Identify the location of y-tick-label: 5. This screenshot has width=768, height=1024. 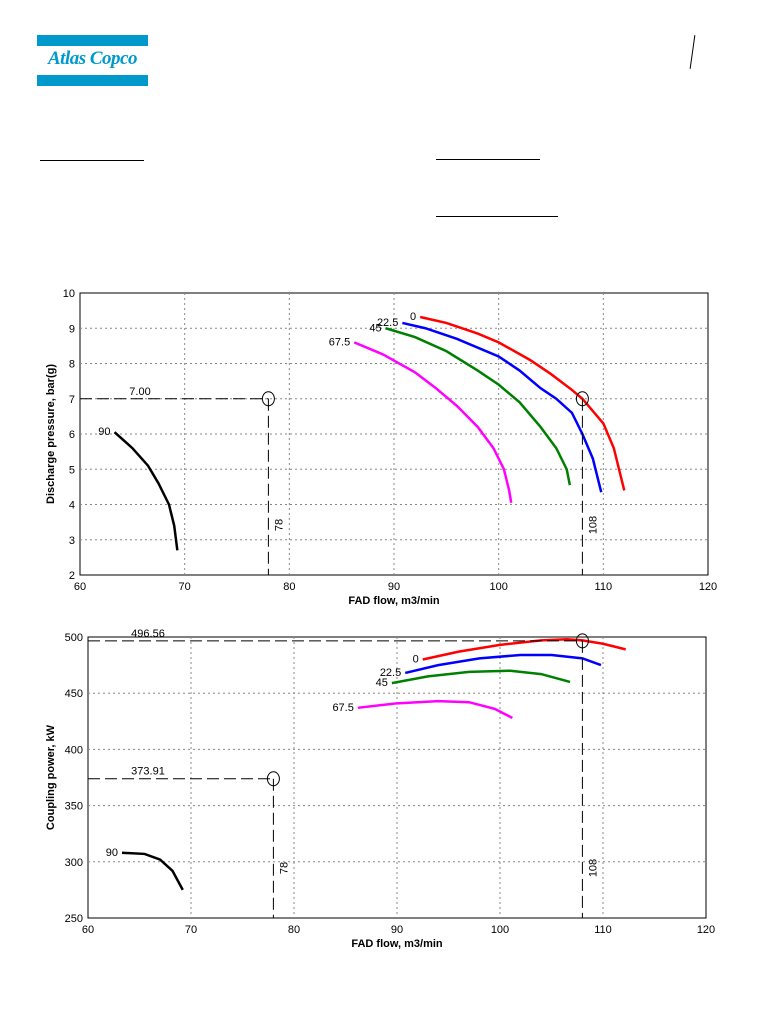
(72, 470).